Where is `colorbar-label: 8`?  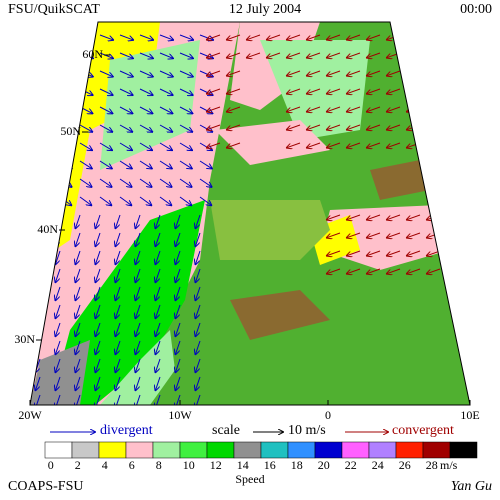
colorbar-label: 8 is located at coordinates (159, 465).